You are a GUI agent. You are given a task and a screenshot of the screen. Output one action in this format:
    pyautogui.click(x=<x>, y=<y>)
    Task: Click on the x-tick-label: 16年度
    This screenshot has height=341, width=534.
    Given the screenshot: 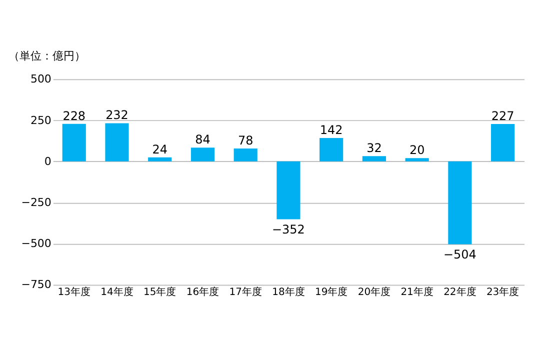 What is the action you would take?
    pyautogui.click(x=203, y=292)
    